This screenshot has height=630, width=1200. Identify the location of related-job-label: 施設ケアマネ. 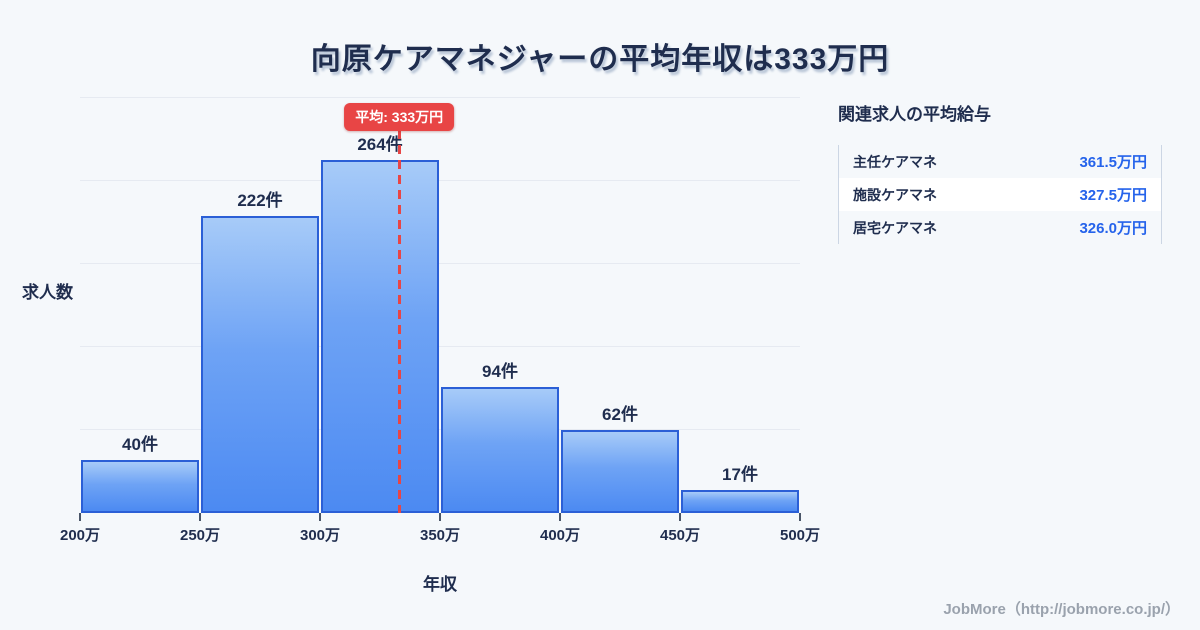
(895, 194).